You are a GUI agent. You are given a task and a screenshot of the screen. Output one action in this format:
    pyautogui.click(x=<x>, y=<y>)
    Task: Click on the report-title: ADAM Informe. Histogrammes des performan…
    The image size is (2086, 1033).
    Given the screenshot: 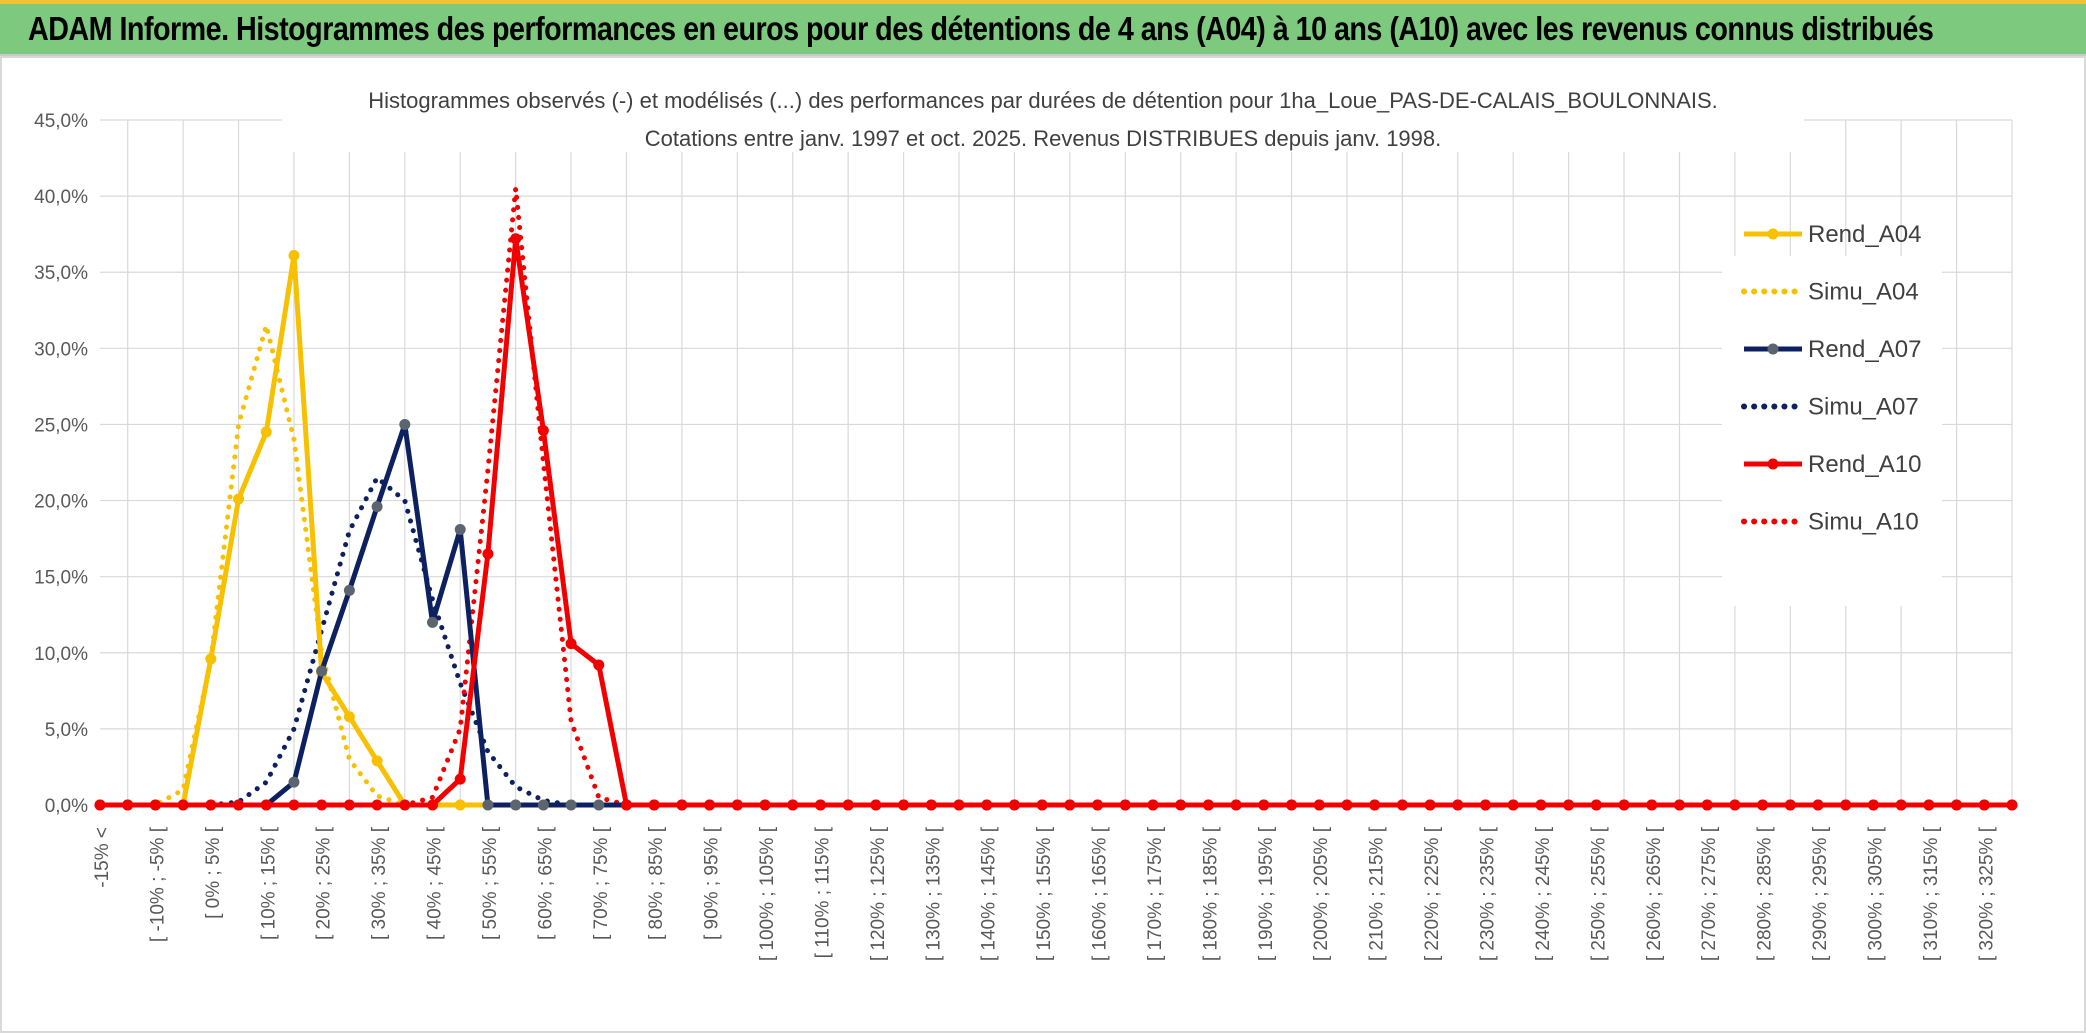 What is the action you would take?
    pyautogui.click(x=981, y=28)
    